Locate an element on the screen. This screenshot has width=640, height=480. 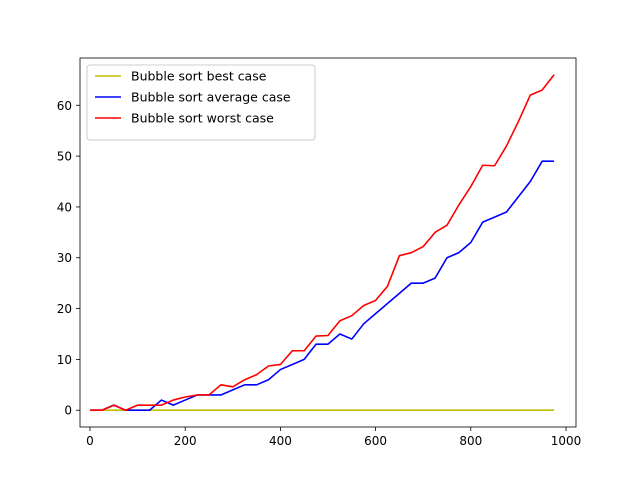
y-tick-label: 60 is located at coordinates (64, 106).